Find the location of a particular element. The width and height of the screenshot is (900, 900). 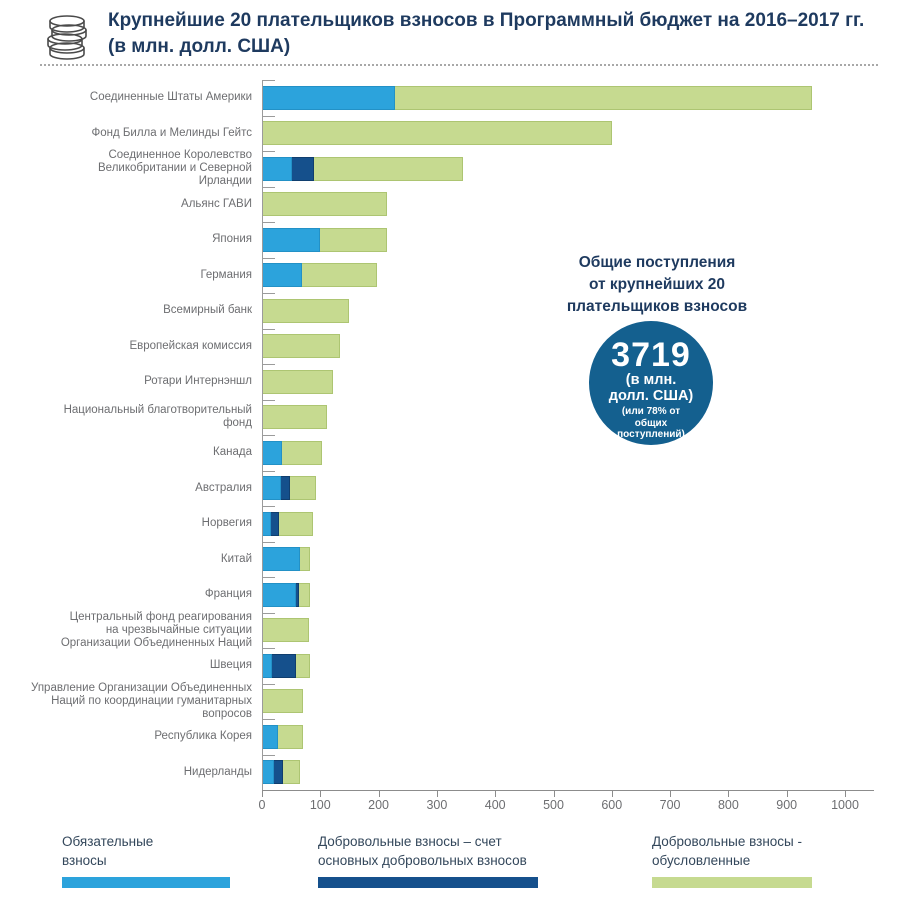

legend-label: Обязательные взносы is located at coordinates (108, 851).